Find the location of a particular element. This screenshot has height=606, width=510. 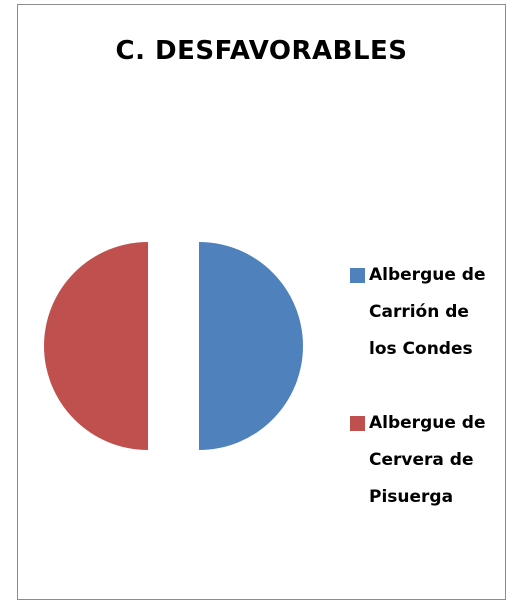

legend-item: Albergue de Cervera de Pisuerga is located at coordinates (425, 460).